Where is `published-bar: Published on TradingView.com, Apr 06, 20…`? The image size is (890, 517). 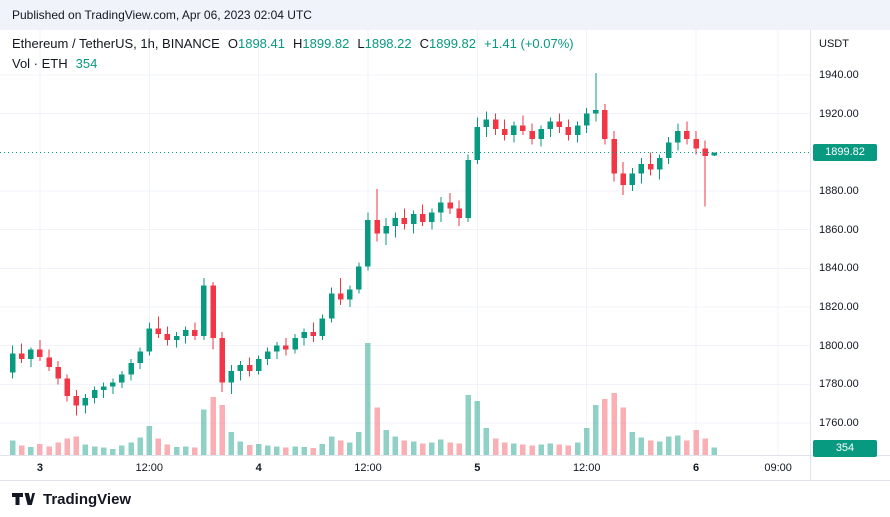 published-bar: Published on TradingView.com, Apr 06, 20… is located at coordinates (445, 15).